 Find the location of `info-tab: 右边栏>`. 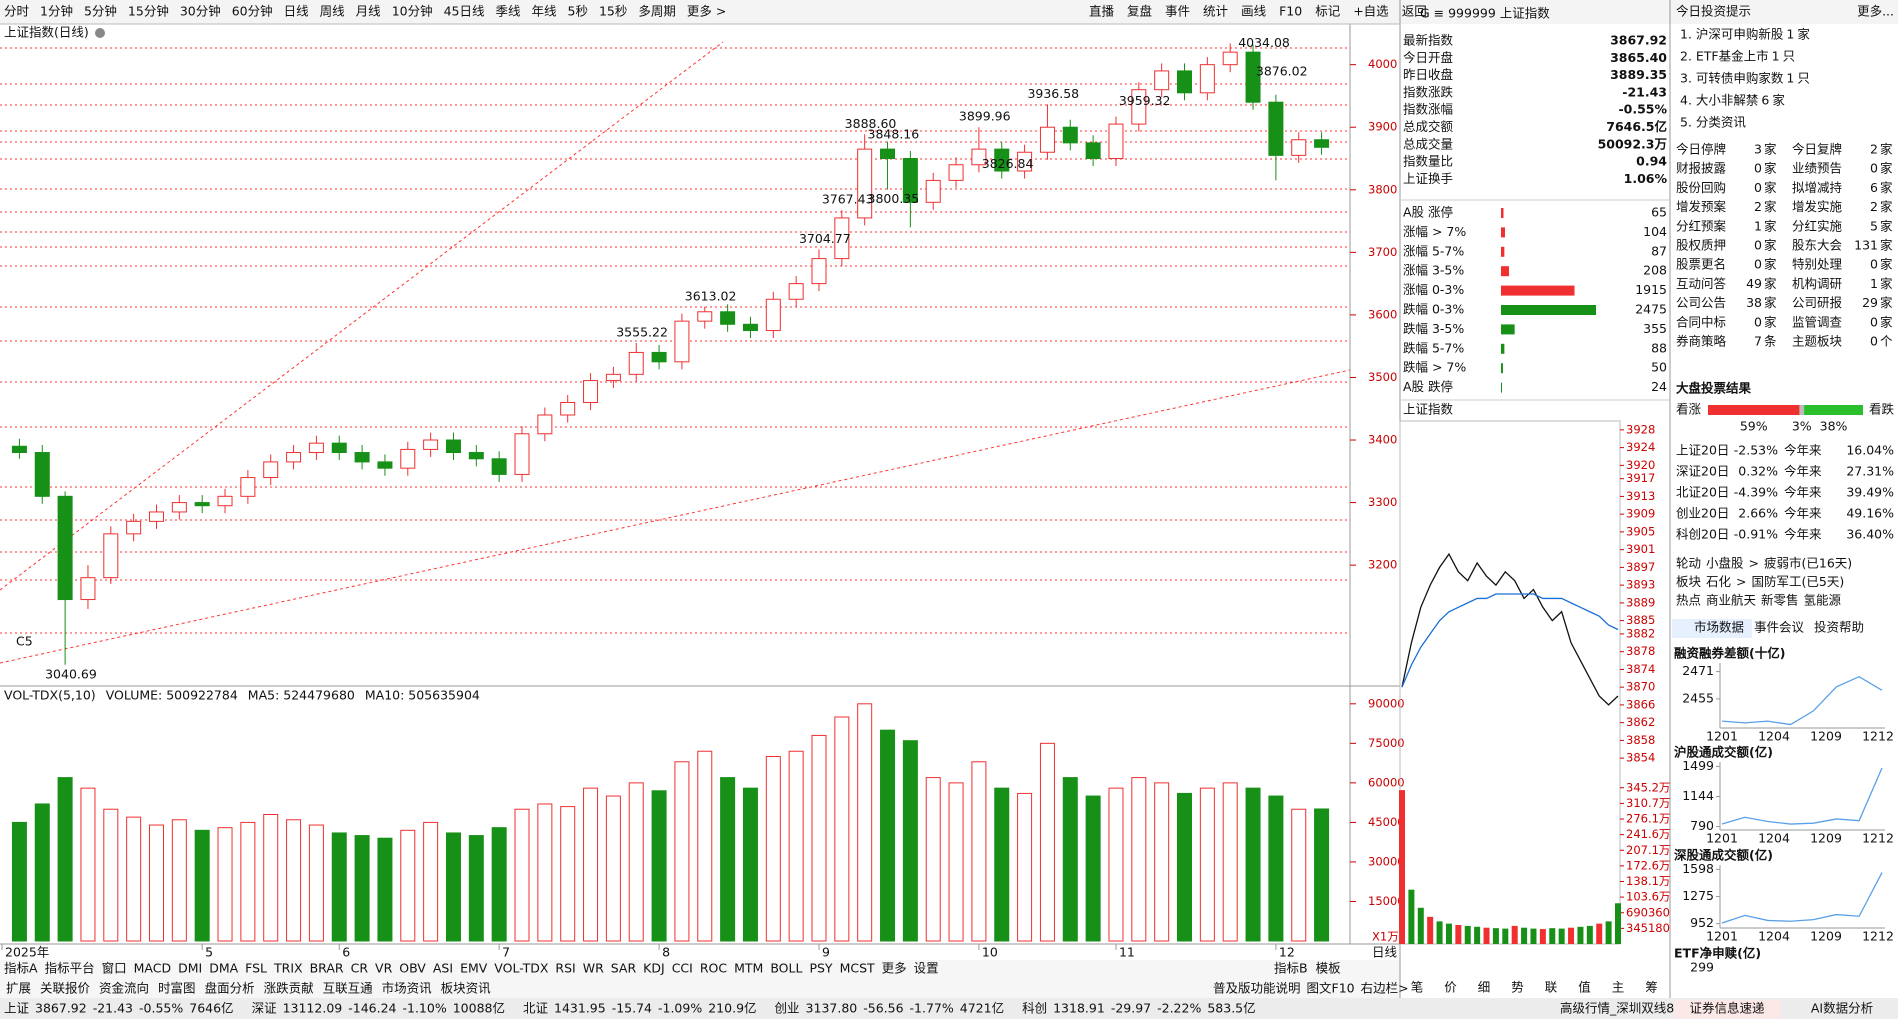

info-tab: 右边栏> is located at coordinates (1385, 988).